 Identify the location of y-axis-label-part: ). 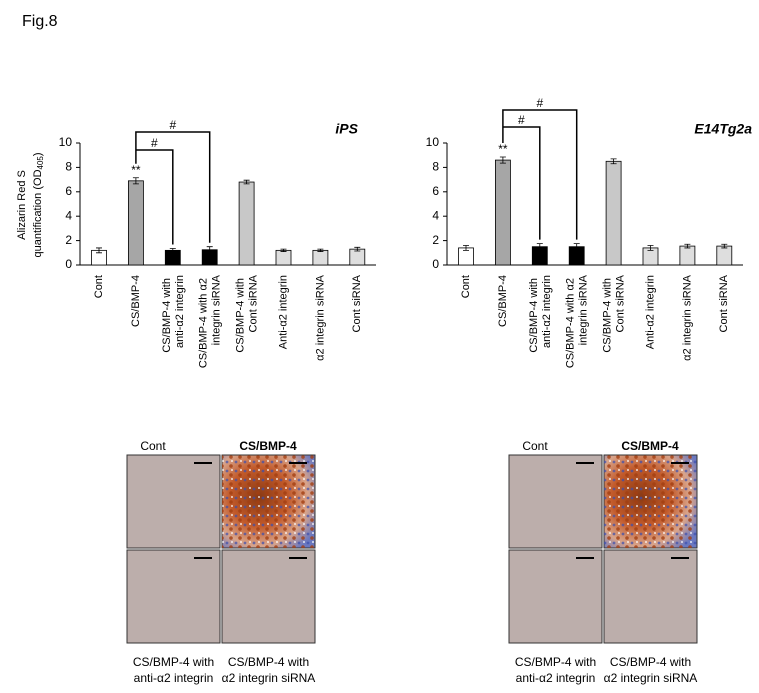
(38, 154).